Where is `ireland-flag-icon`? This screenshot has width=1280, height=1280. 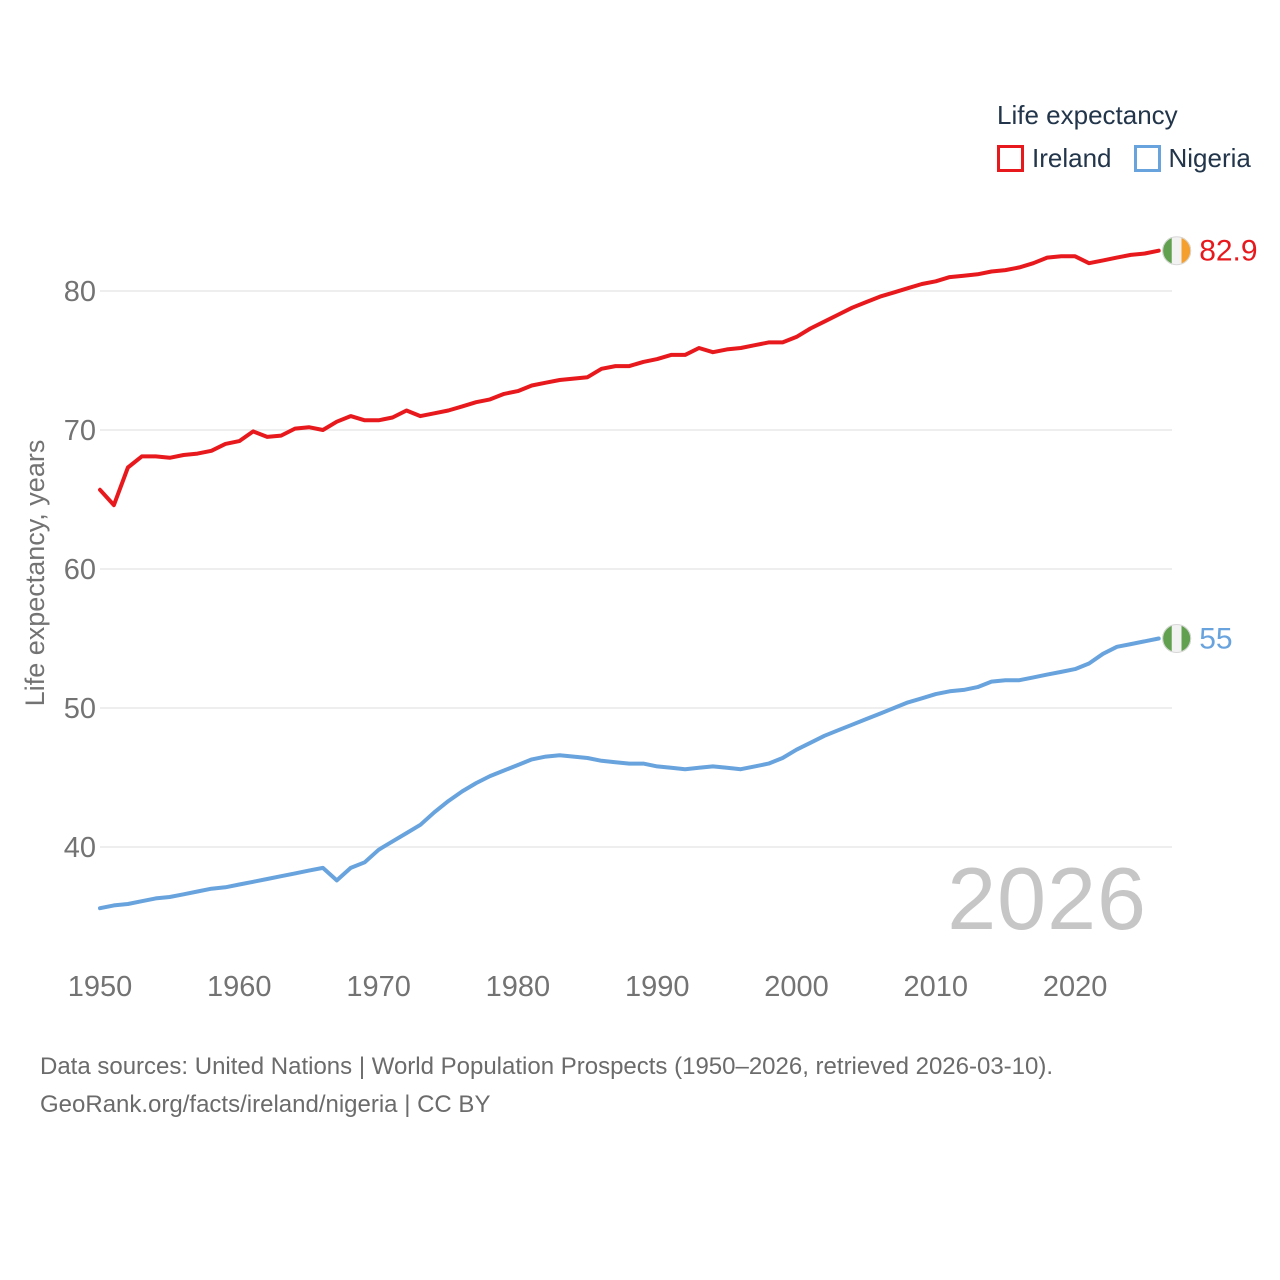
ireland-flag-icon is located at coordinates (1177, 251).